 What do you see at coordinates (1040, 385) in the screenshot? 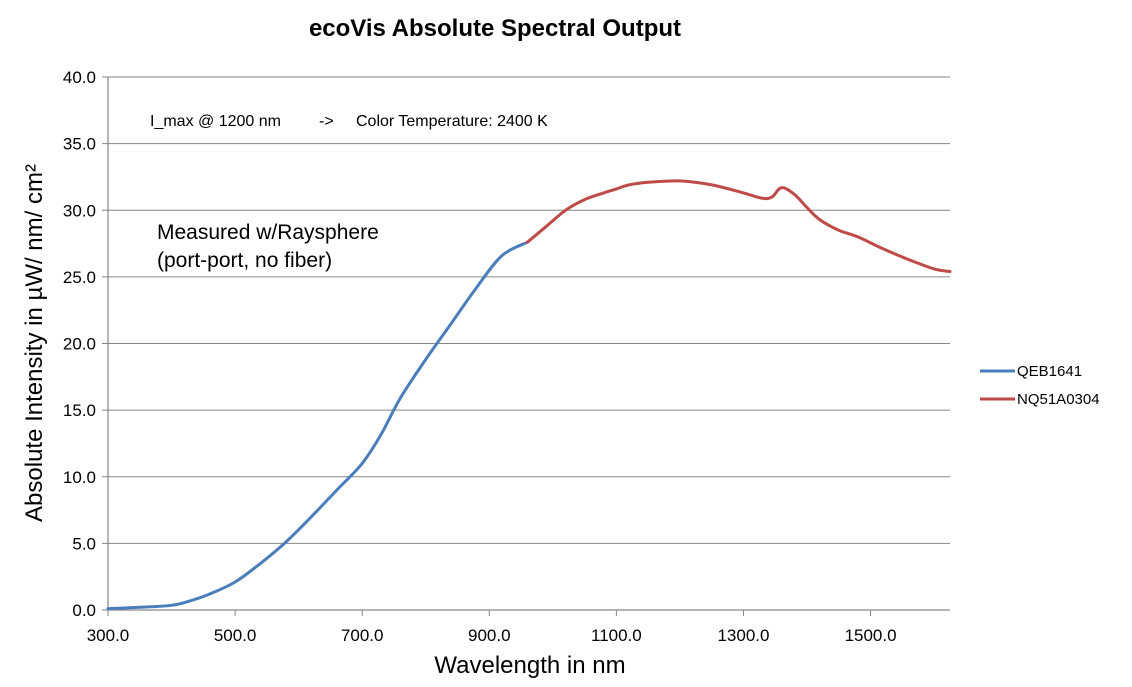
I see `legend: QEB1641 NQ51A0304` at bounding box center [1040, 385].